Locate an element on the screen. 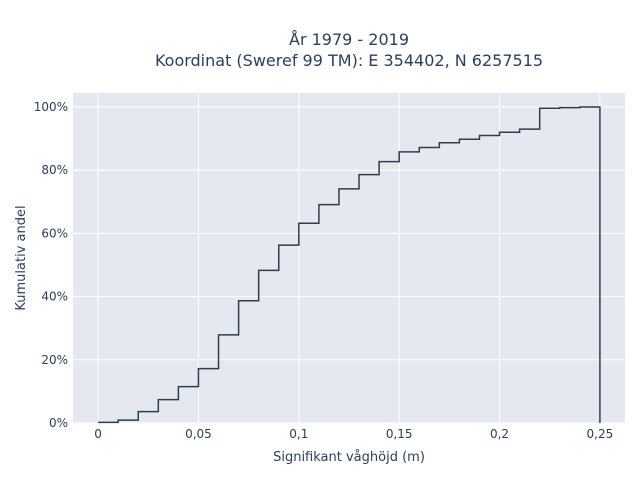 This screenshot has width=640, height=480. y-tick-label: 40% is located at coordinates (54, 297).